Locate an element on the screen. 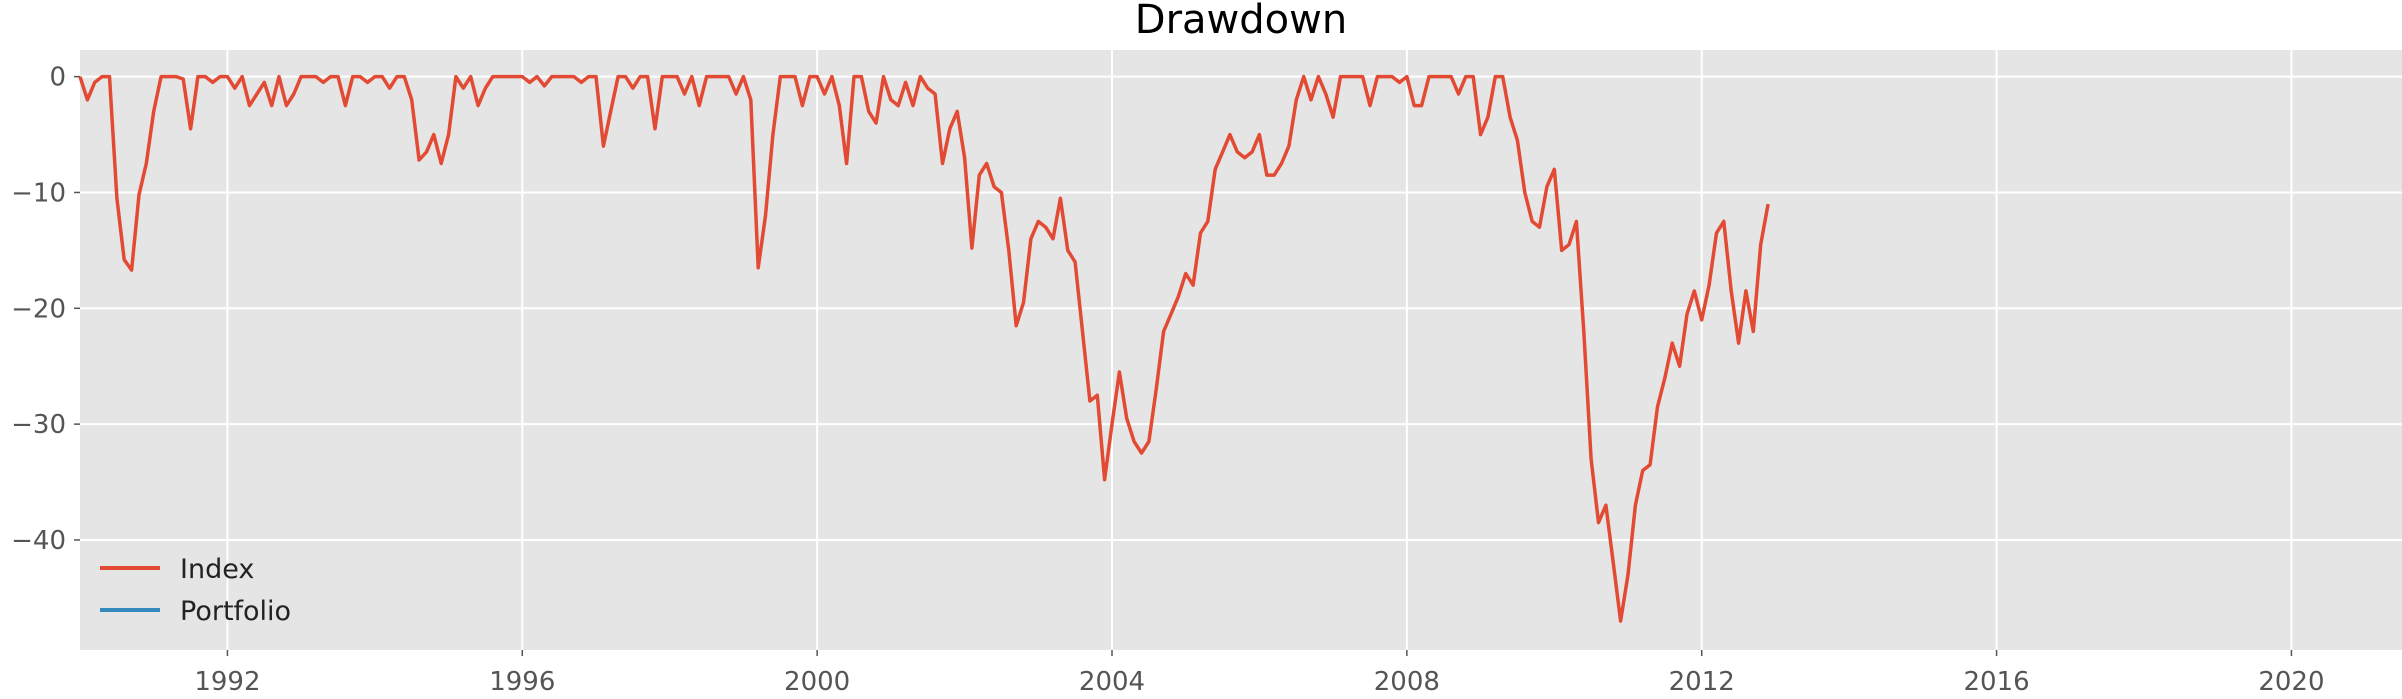  x-tick-label: 2012 is located at coordinates (1702, 682).